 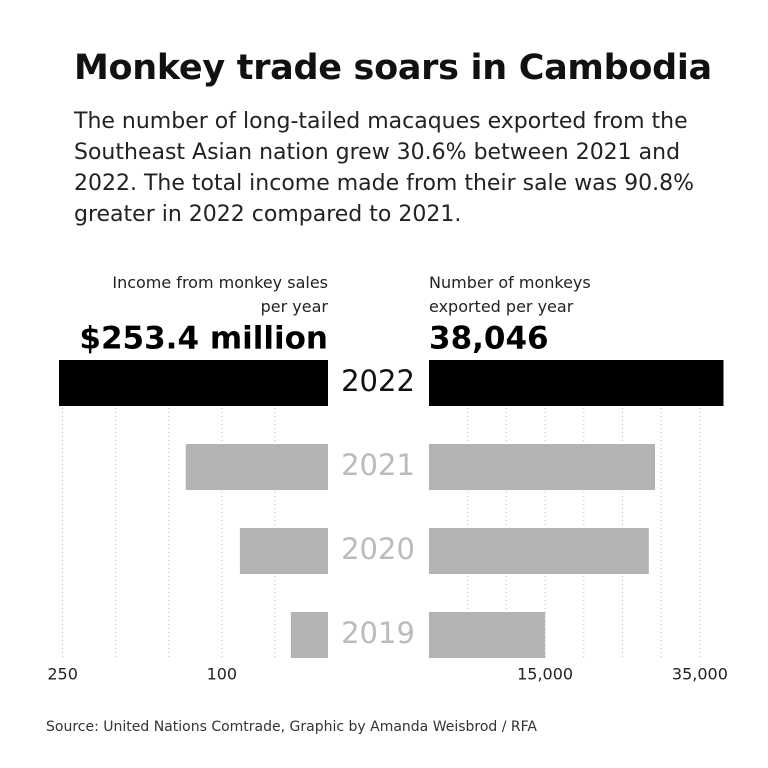 What do you see at coordinates (489, 339) in the screenshot?
I see `value-label: 38,046` at bounding box center [489, 339].